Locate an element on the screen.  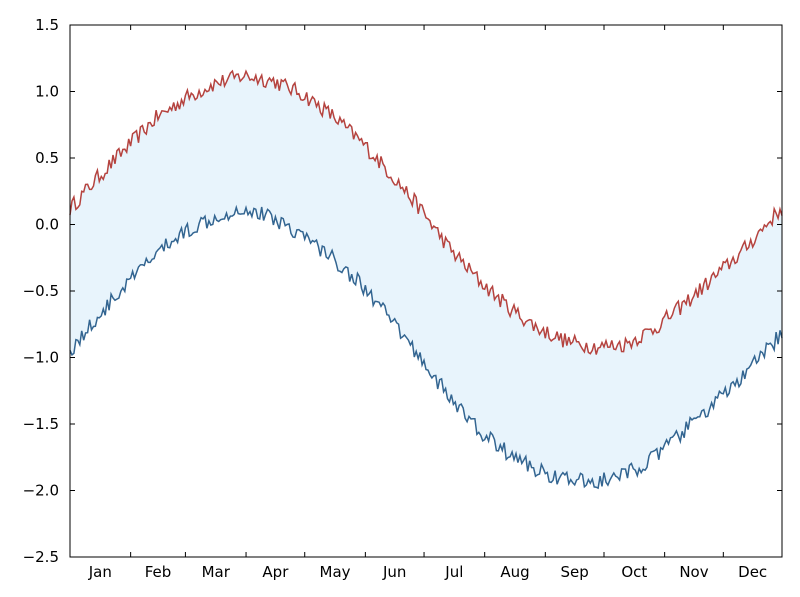
y-tick-label: −2.0 is located at coordinates (41, 491).